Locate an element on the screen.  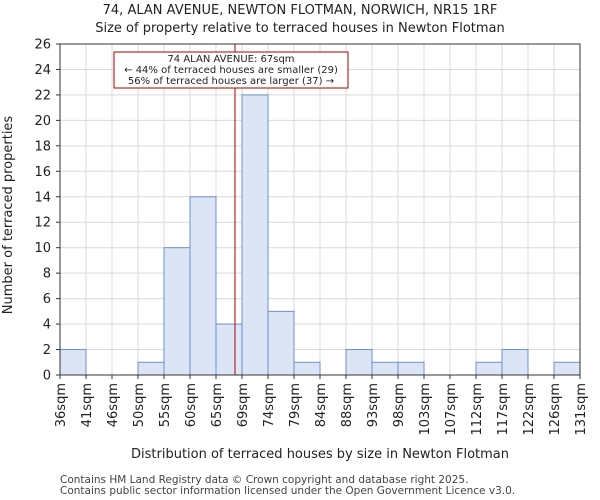
y-tick-label: 26 is located at coordinates (42, 45).